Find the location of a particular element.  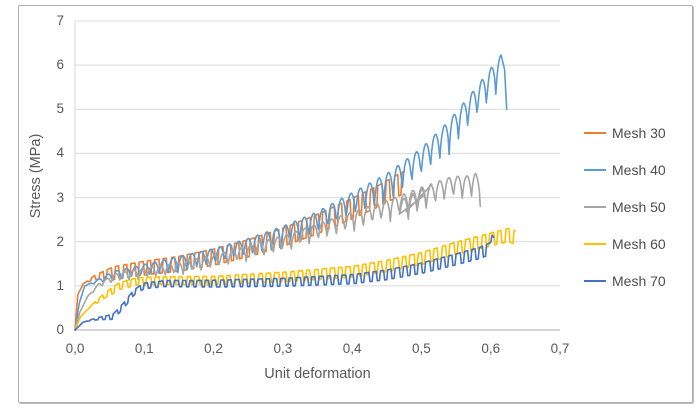

legend-label: Mesh 60 is located at coordinates (639, 244).